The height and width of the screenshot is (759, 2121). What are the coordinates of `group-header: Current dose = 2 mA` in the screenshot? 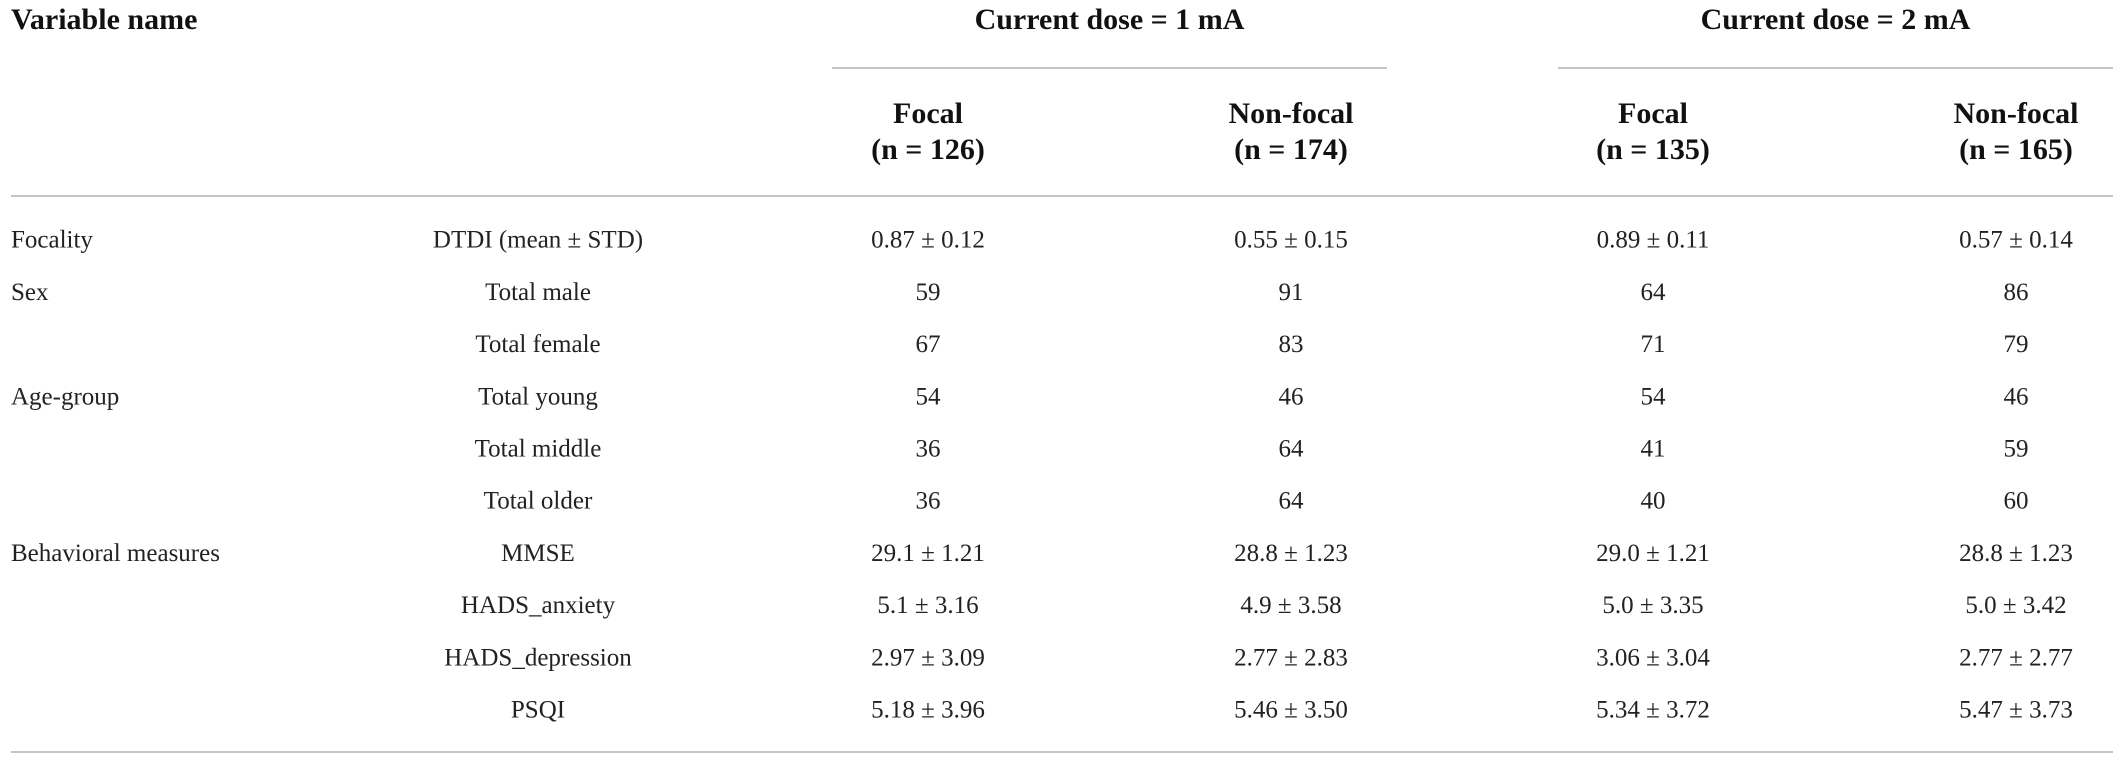 It's located at (1836, 19).